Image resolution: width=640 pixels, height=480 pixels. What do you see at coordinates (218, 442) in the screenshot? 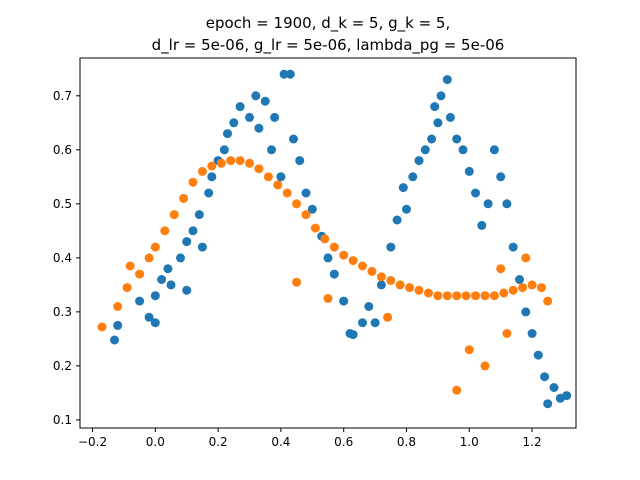
I see `x-tick-label: 0.2` at bounding box center [218, 442].